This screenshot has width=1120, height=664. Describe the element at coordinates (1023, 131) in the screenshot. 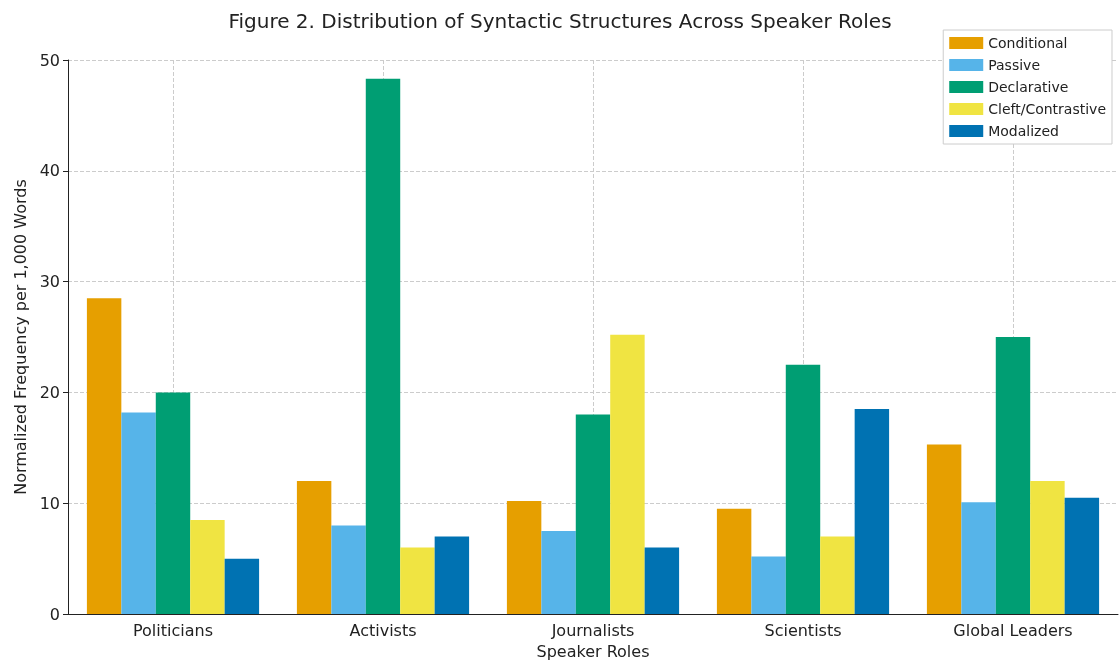

I see `legend-label: Modalized` at that location.